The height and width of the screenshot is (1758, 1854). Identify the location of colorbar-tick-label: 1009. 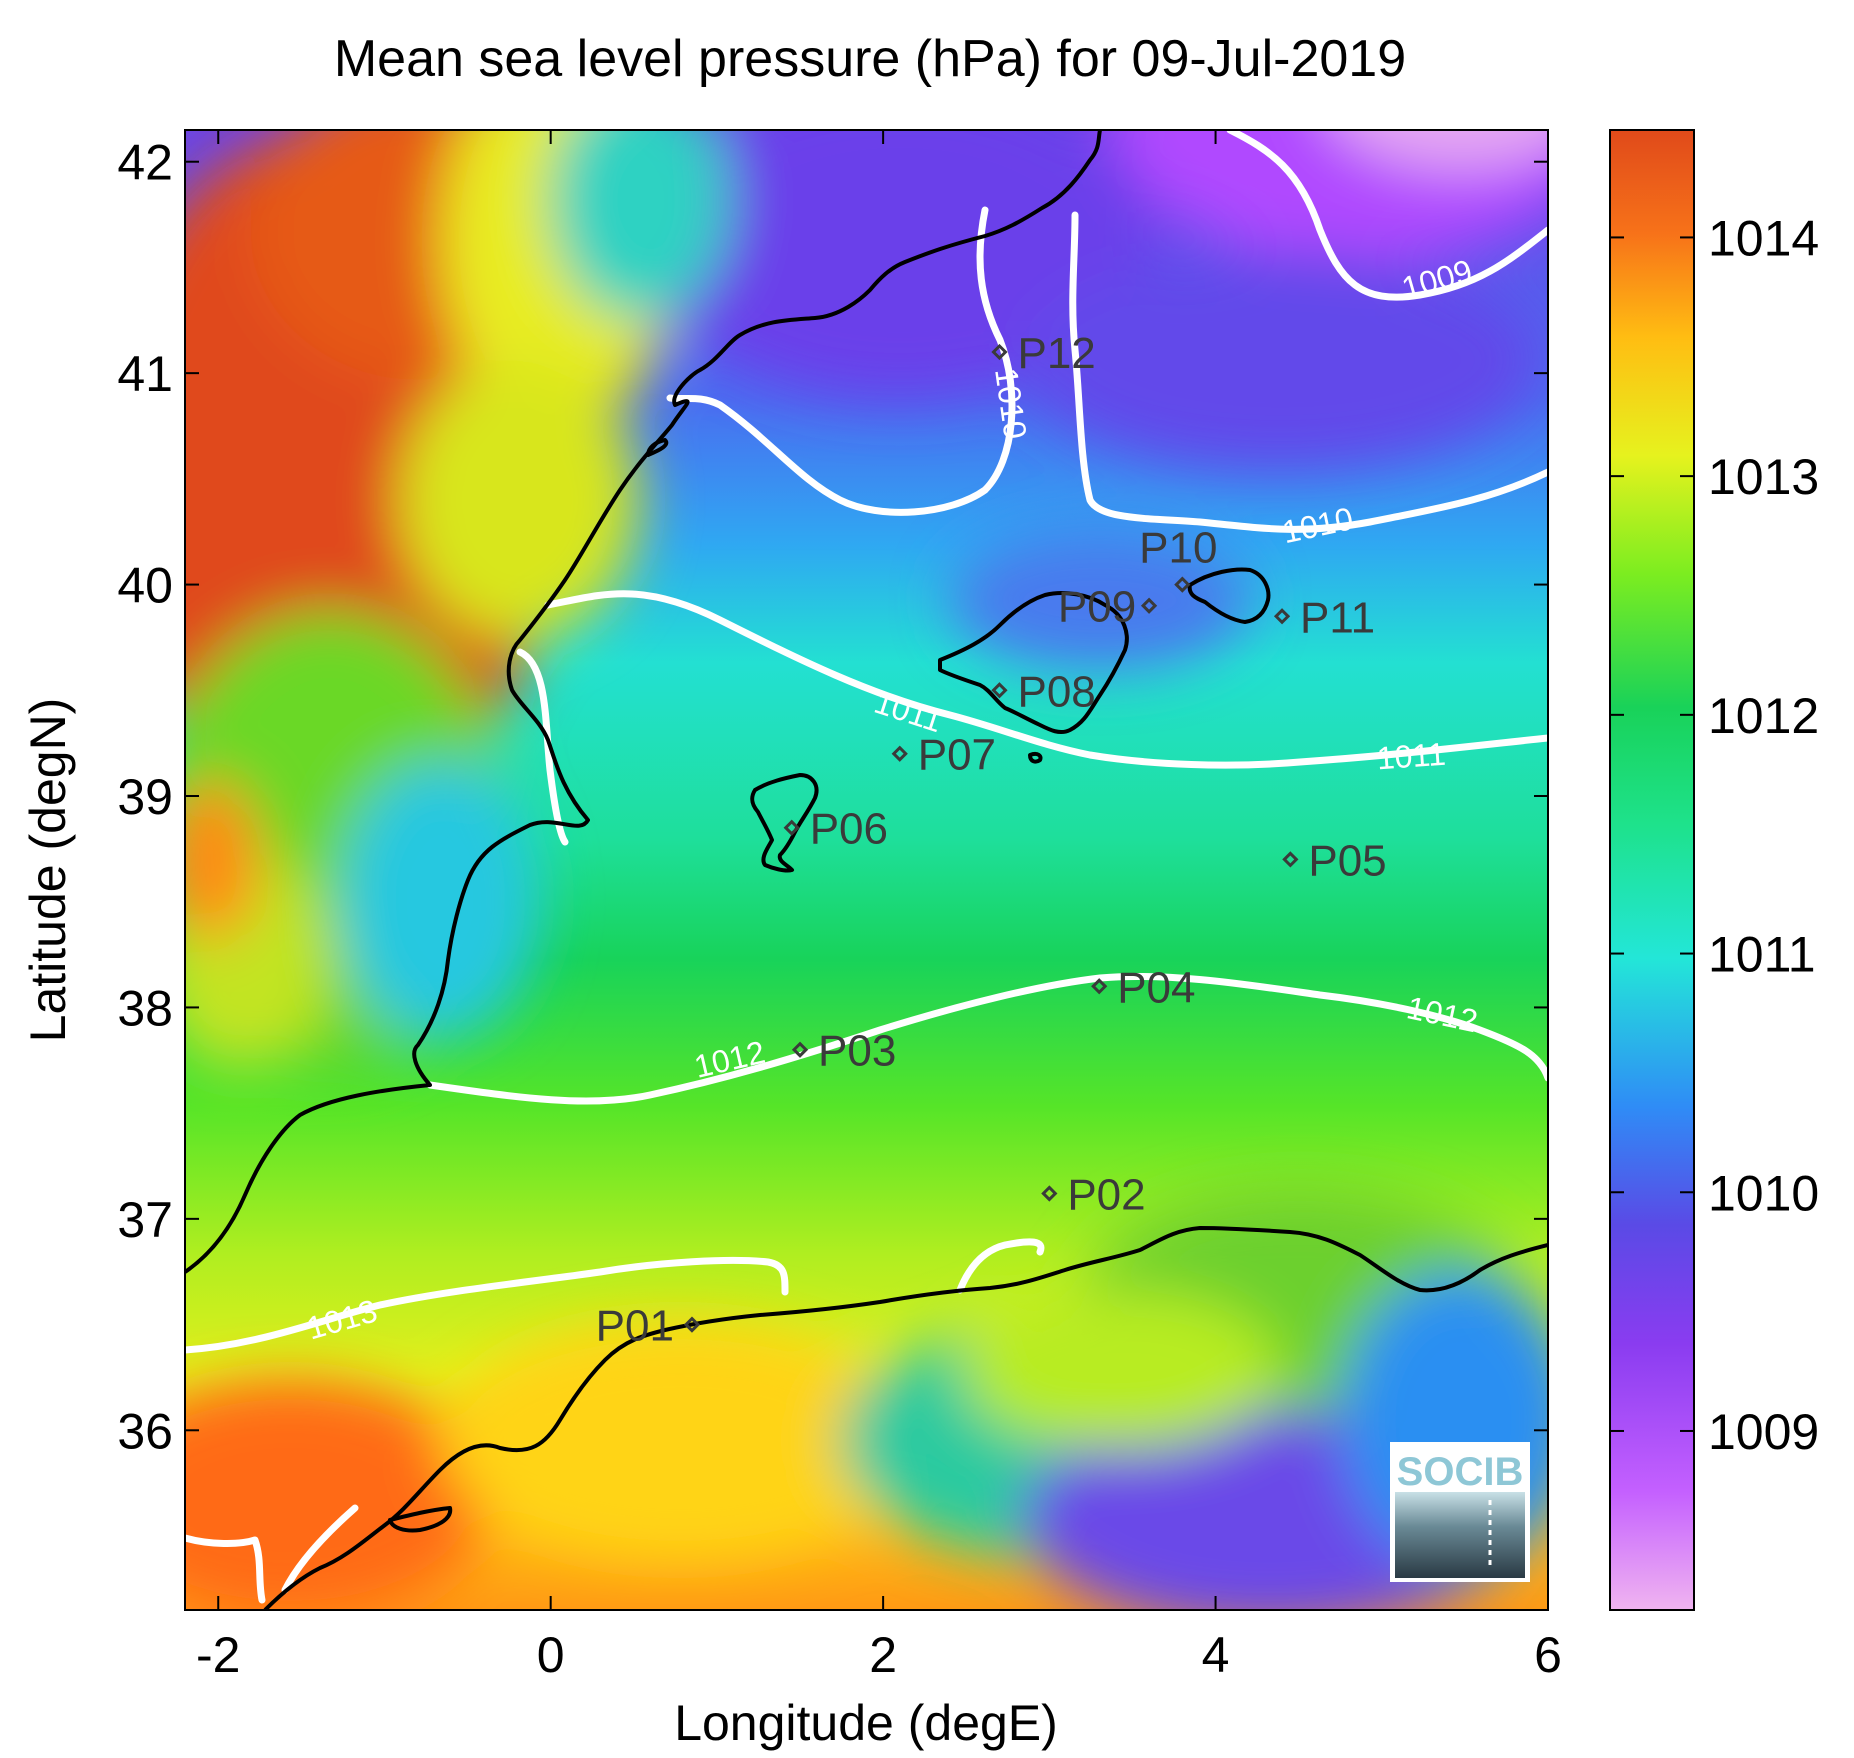
(1763, 1432).